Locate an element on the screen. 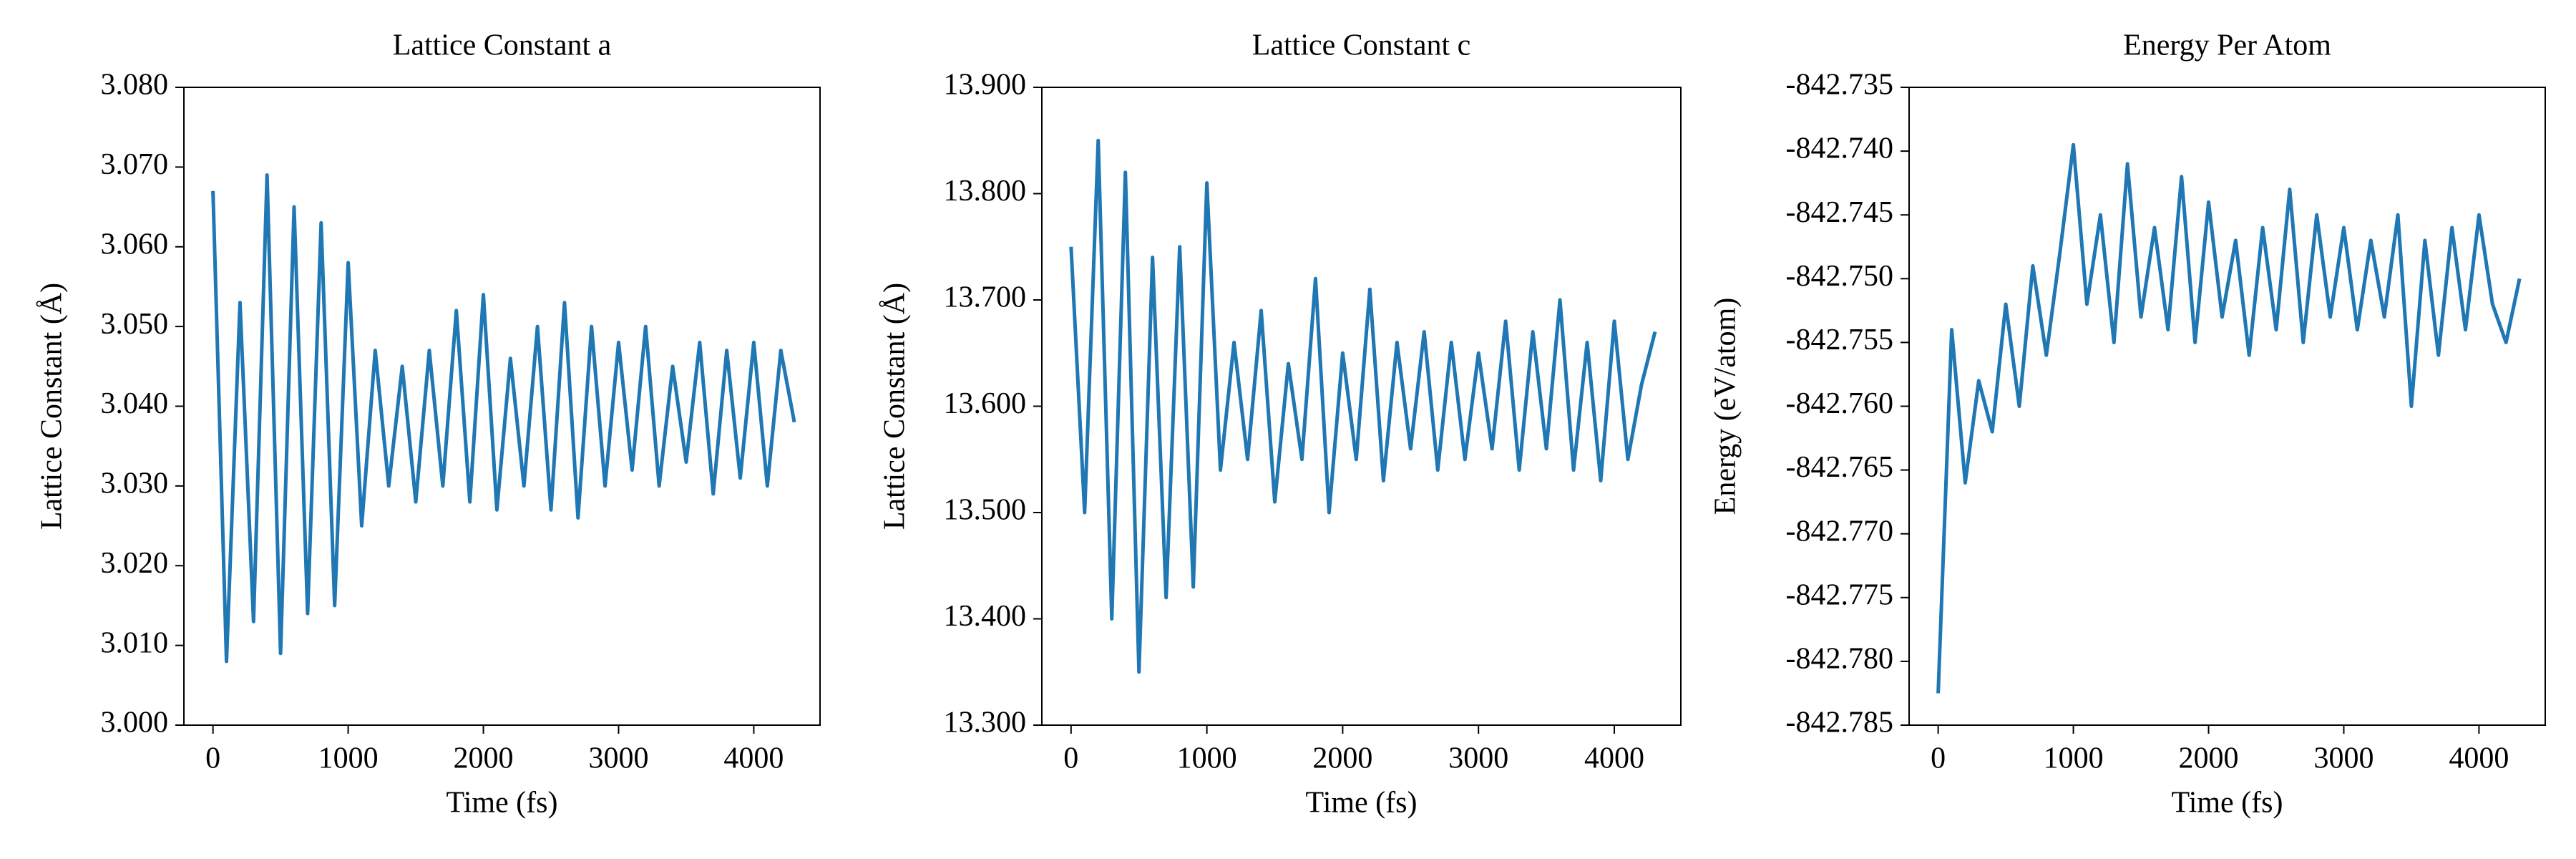 The height and width of the screenshot is (859, 2576). chart-title: Energy Per Atom is located at coordinates (2227, 45).